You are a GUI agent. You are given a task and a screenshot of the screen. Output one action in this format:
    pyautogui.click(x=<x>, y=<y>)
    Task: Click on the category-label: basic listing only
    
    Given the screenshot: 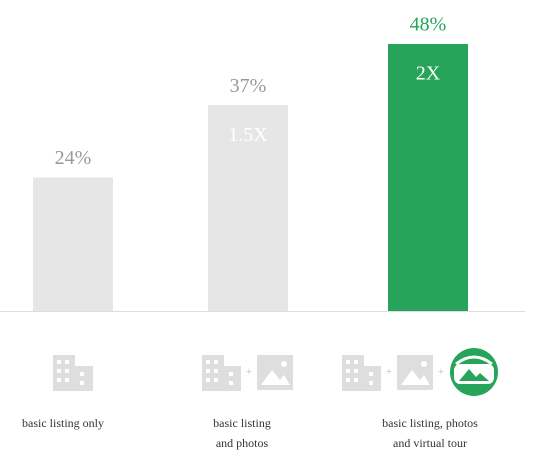 What is the action you would take?
    pyautogui.click(x=63, y=423)
    